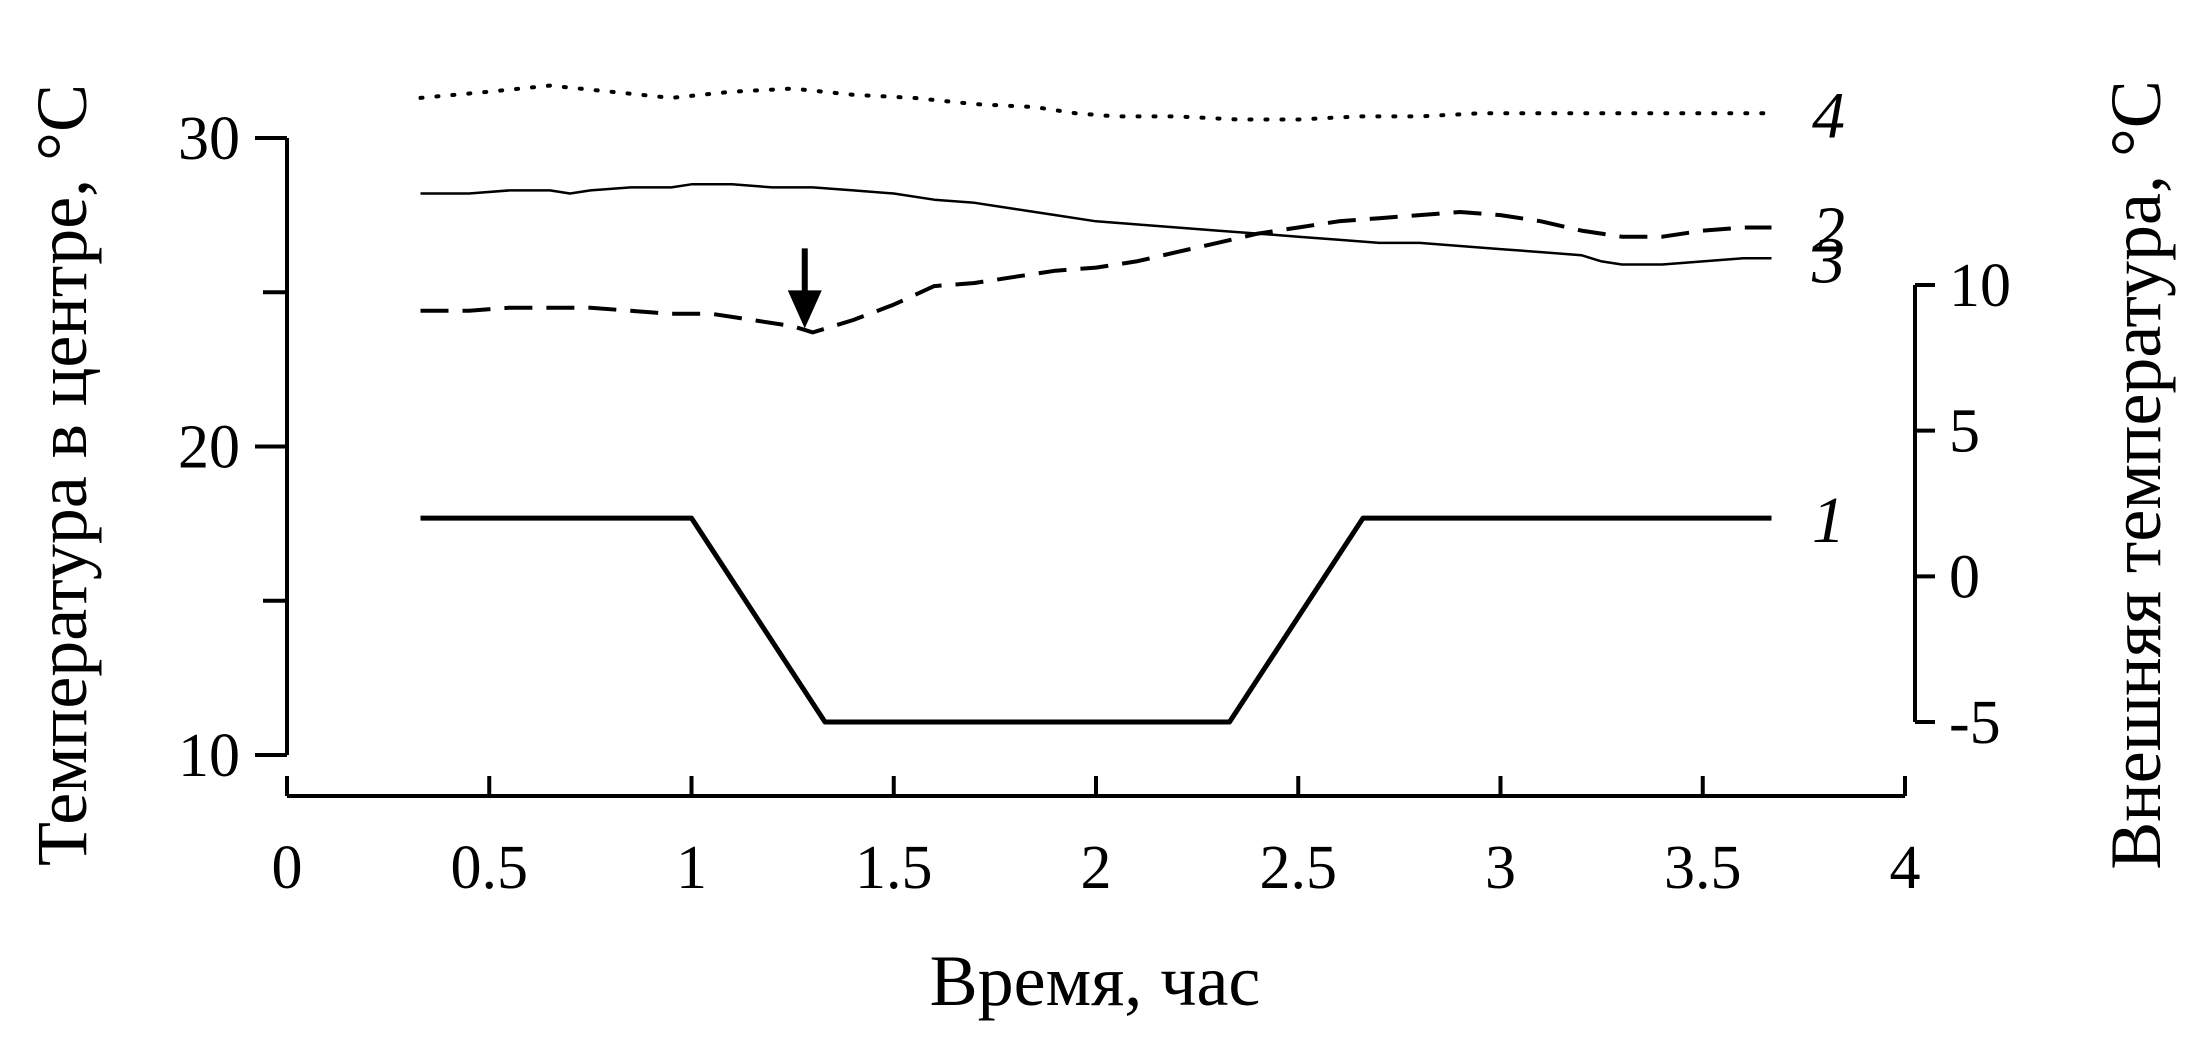 The width and height of the screenshot is (2187, 1038). What do you see at coordinates (1828, 318) in the screenshot?
I see `series-labels: 1 23 4` at bounding box center [1828, 318].